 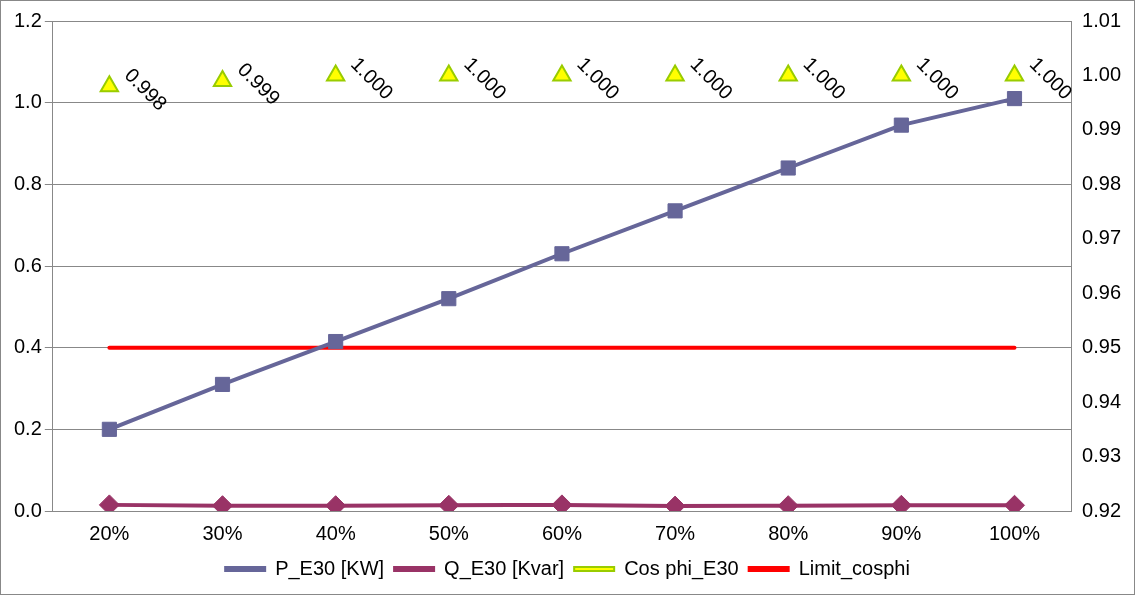 What do you see at coordinates (27, 101) in the screenshot?
I see `y-tick-label: 1.0` at bounding box center [27, 101].